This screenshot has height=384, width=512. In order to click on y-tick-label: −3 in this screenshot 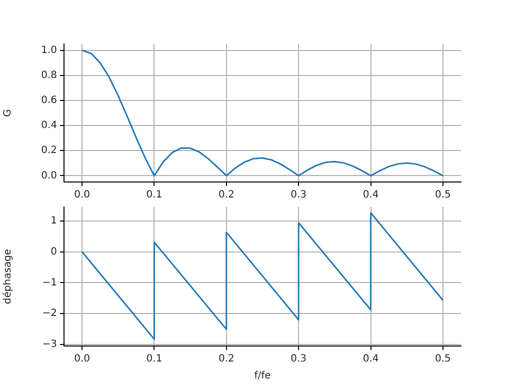, I will do `click(49, 344)`.